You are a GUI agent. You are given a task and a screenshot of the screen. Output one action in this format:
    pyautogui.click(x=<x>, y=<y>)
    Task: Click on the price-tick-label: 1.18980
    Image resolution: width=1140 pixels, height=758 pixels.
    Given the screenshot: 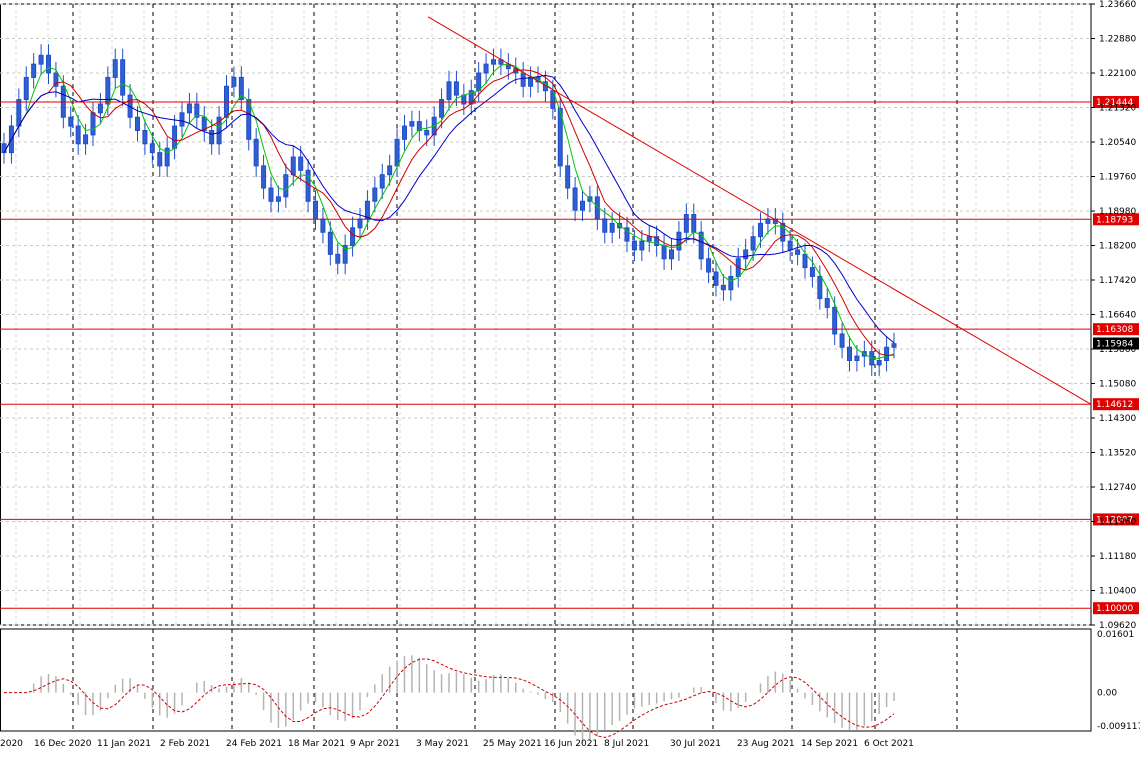 What is the action you would take?
    pyautogui.click(x=1117, y=212)
    